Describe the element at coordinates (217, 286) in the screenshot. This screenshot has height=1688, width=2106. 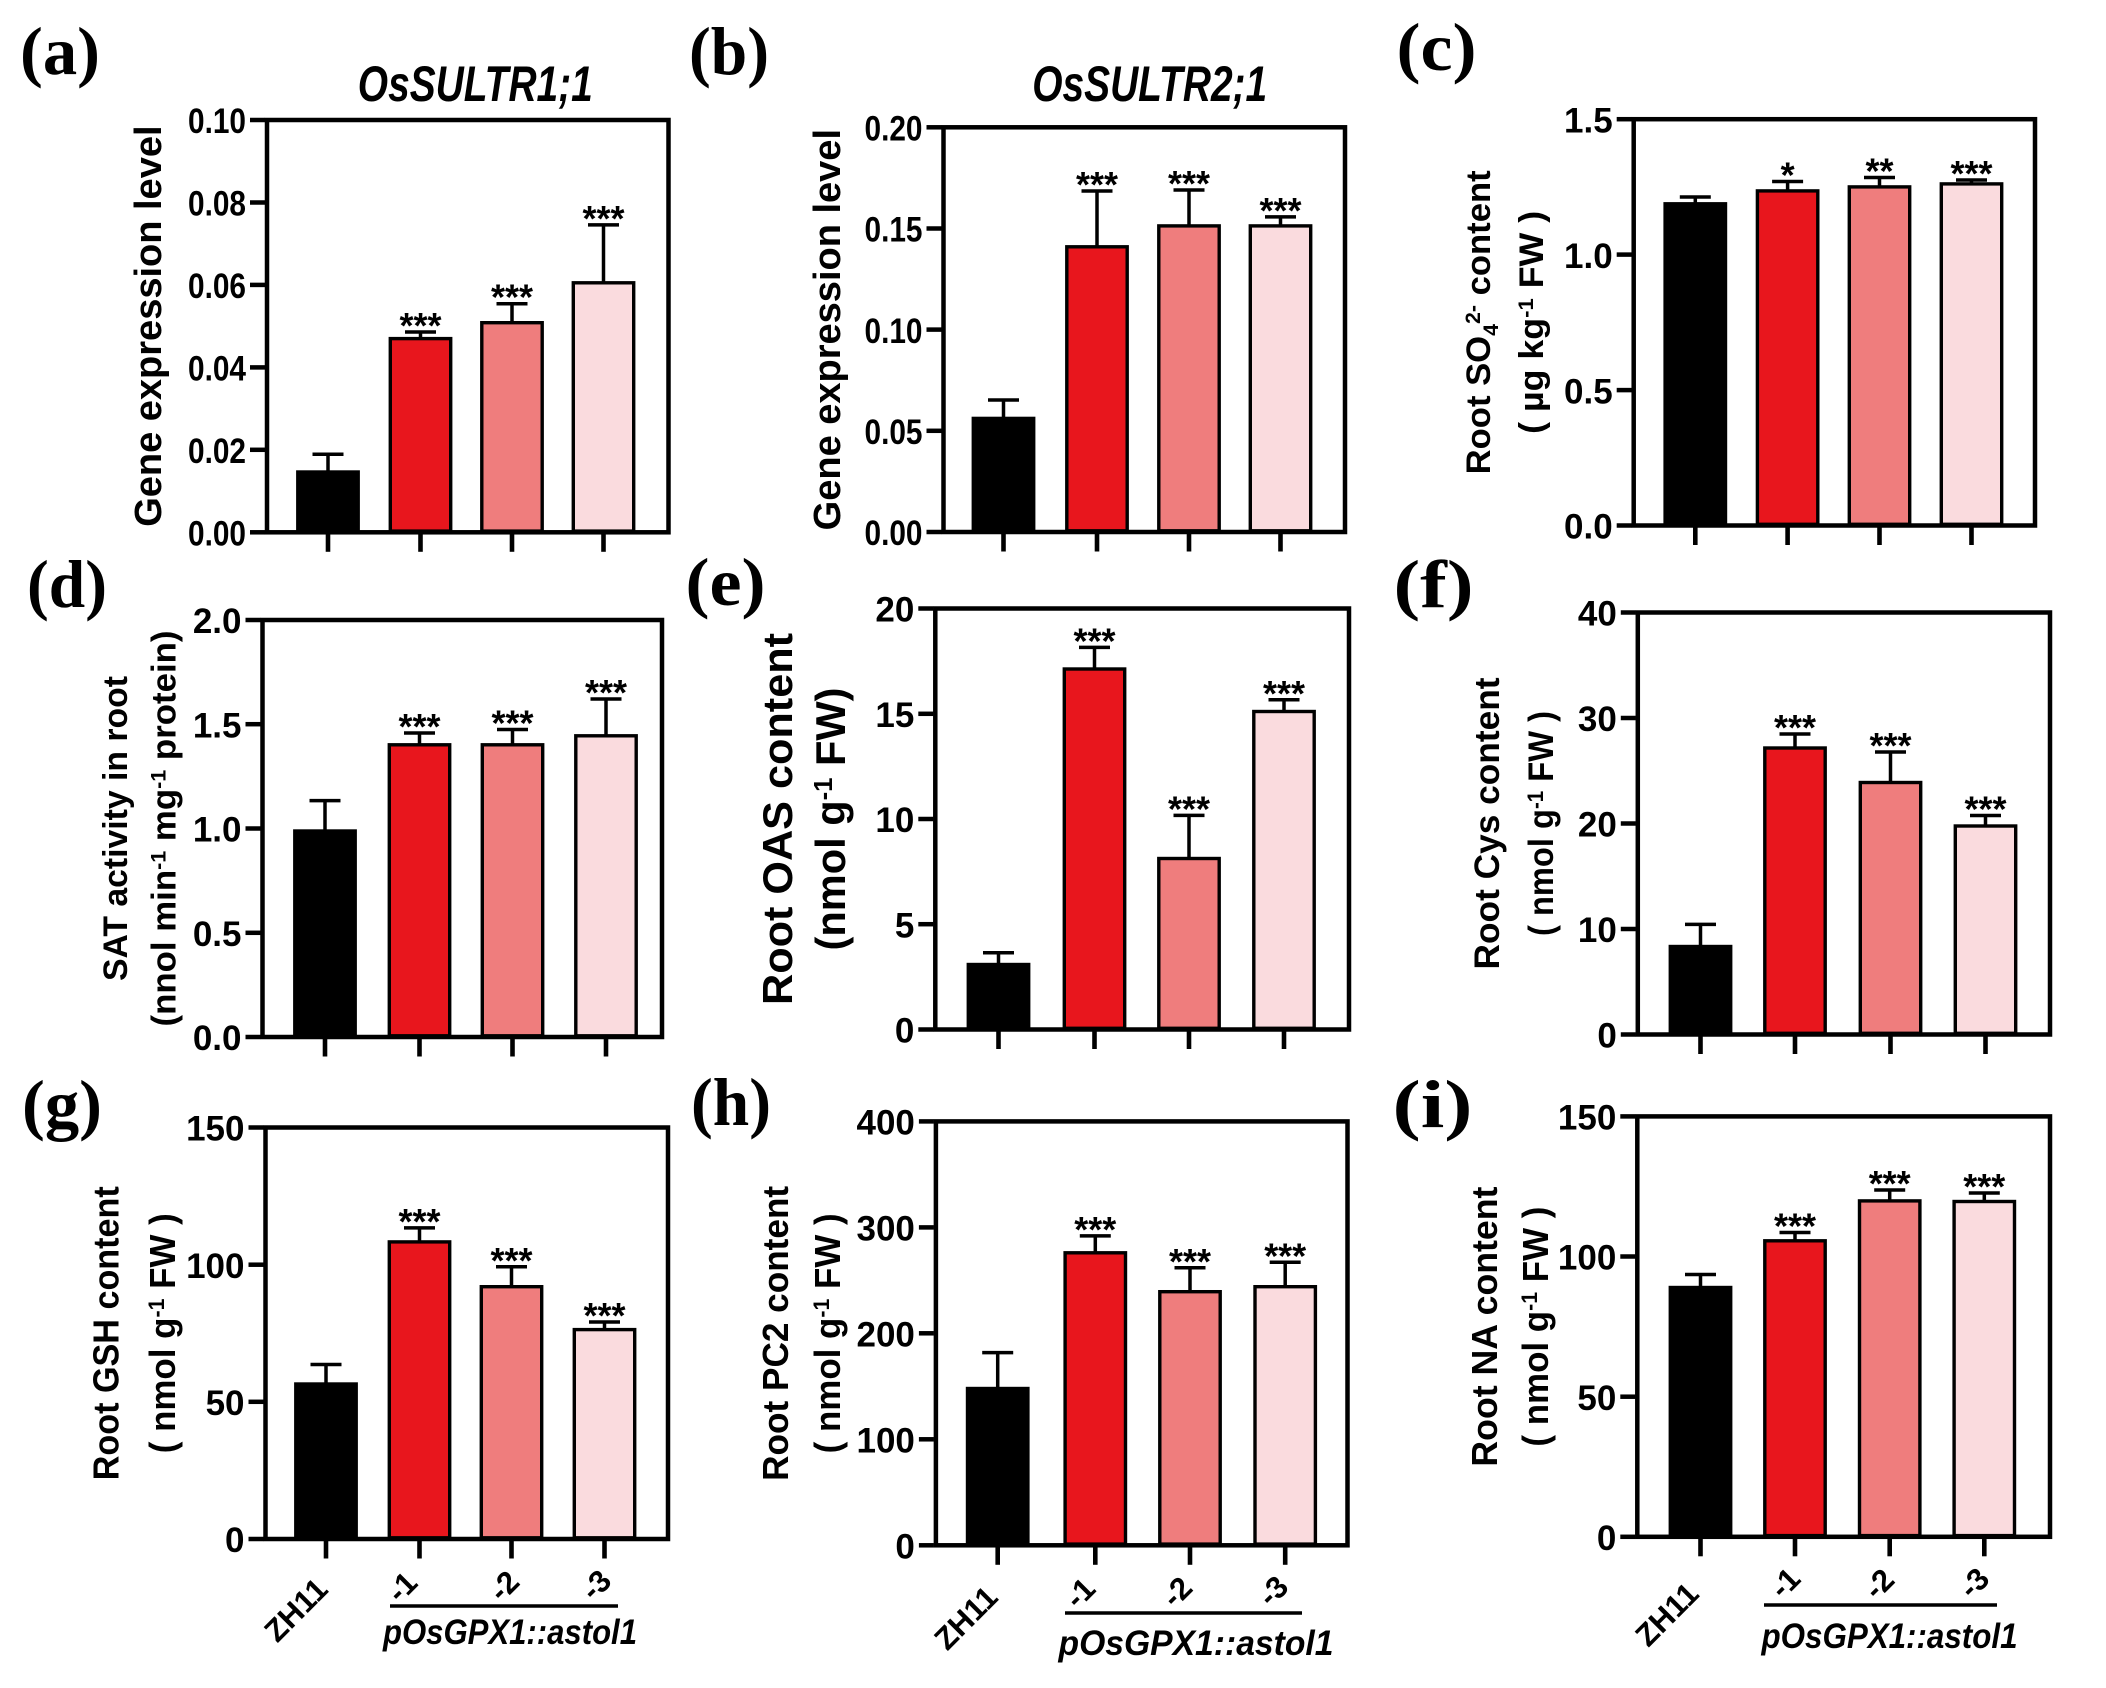
I see `svg-text: 0.06` at that location.